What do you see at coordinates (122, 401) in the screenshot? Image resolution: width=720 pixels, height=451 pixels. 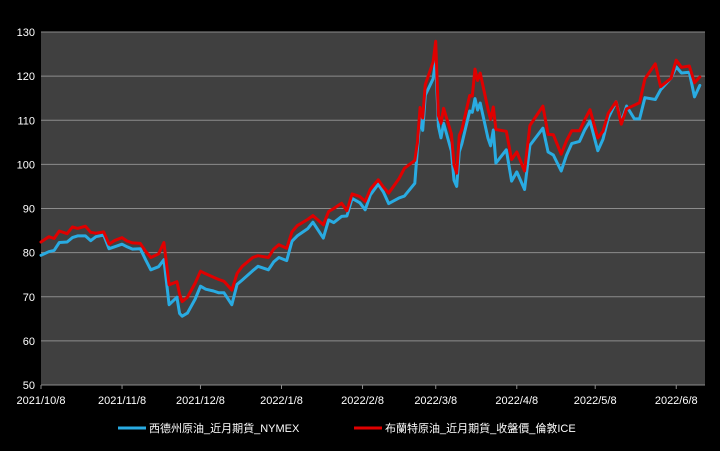 I see `x-tick-label: 2021/11/8` at bounding box center [122, 401].